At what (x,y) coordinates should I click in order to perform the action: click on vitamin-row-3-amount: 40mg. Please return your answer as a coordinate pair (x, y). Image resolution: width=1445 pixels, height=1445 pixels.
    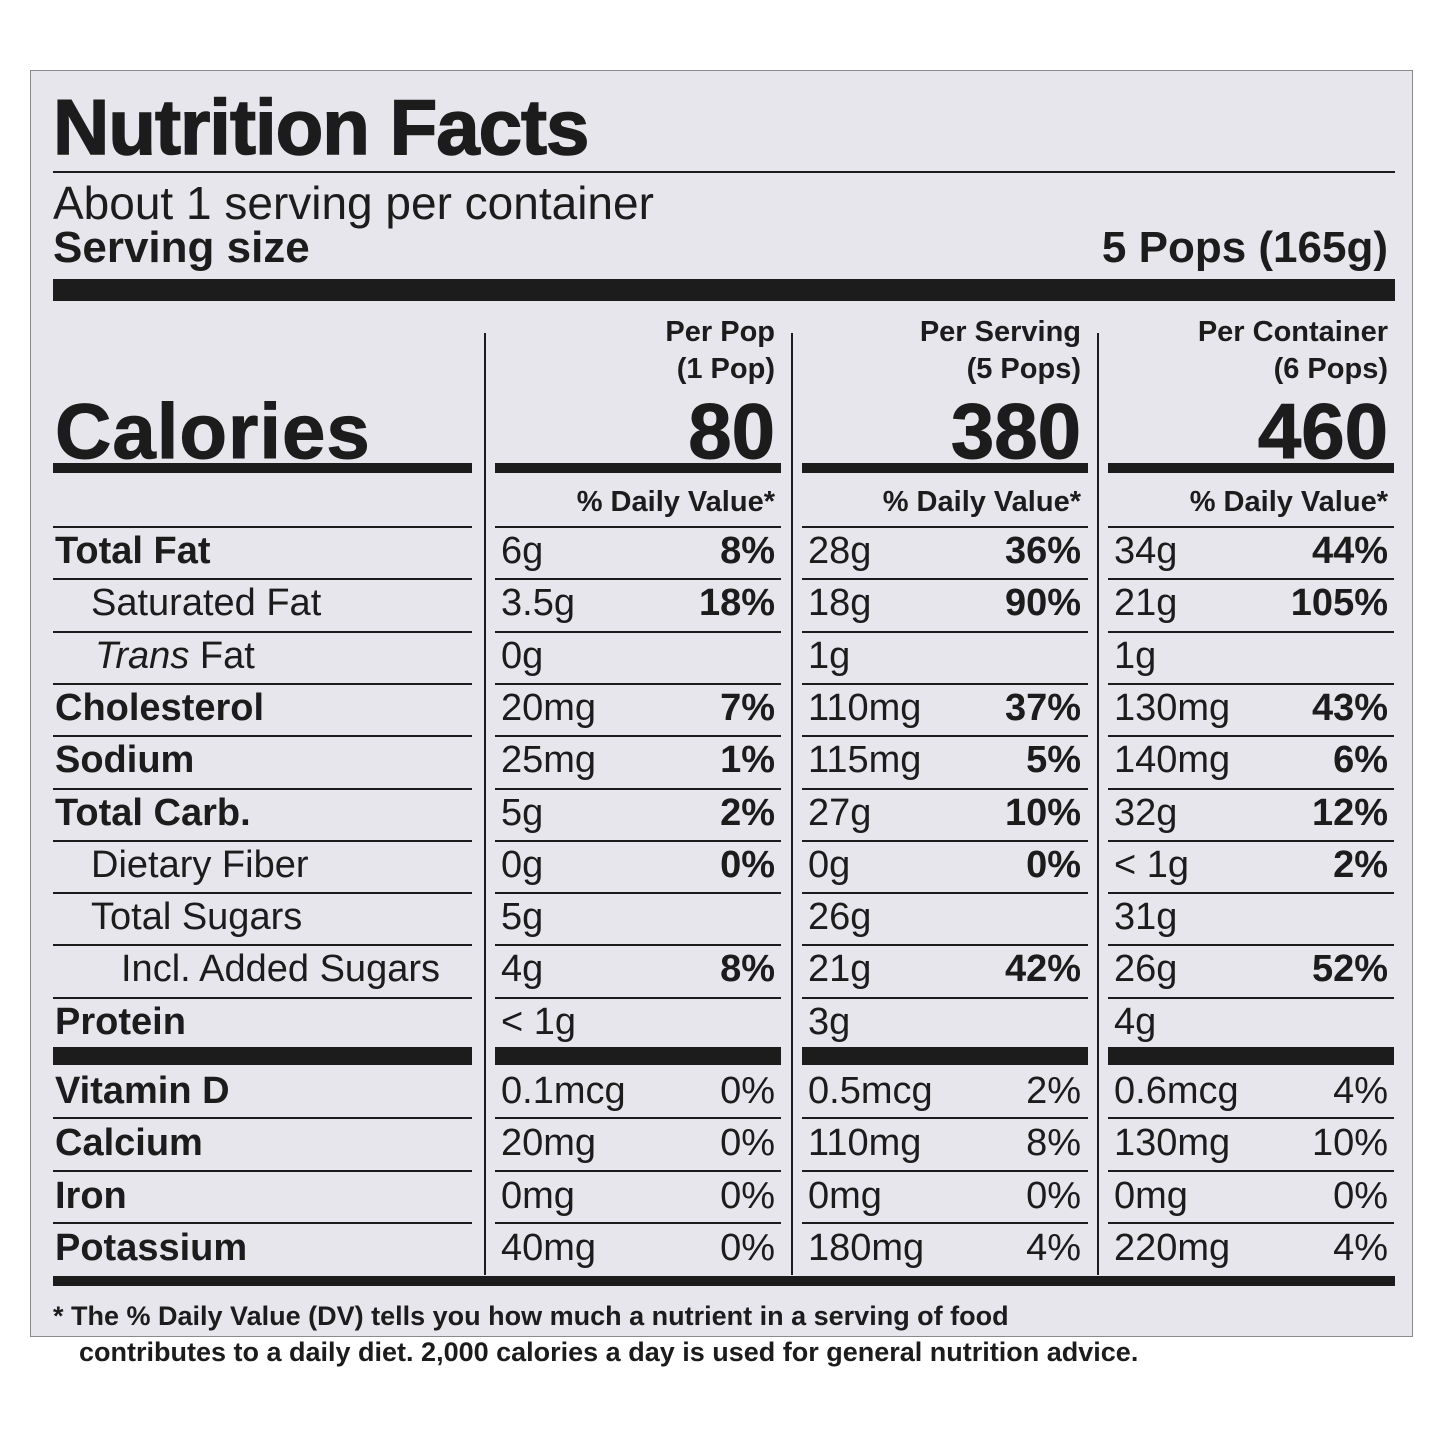
    Looking at the image, I should click on (549, 1247).